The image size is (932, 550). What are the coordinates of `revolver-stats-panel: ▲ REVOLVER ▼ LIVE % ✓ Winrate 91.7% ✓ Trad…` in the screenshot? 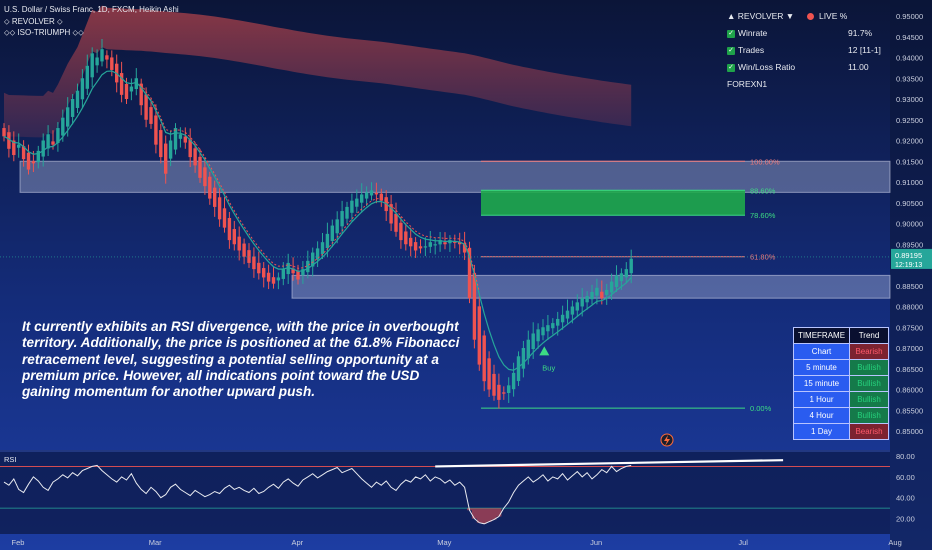 It's located at (809, 50).